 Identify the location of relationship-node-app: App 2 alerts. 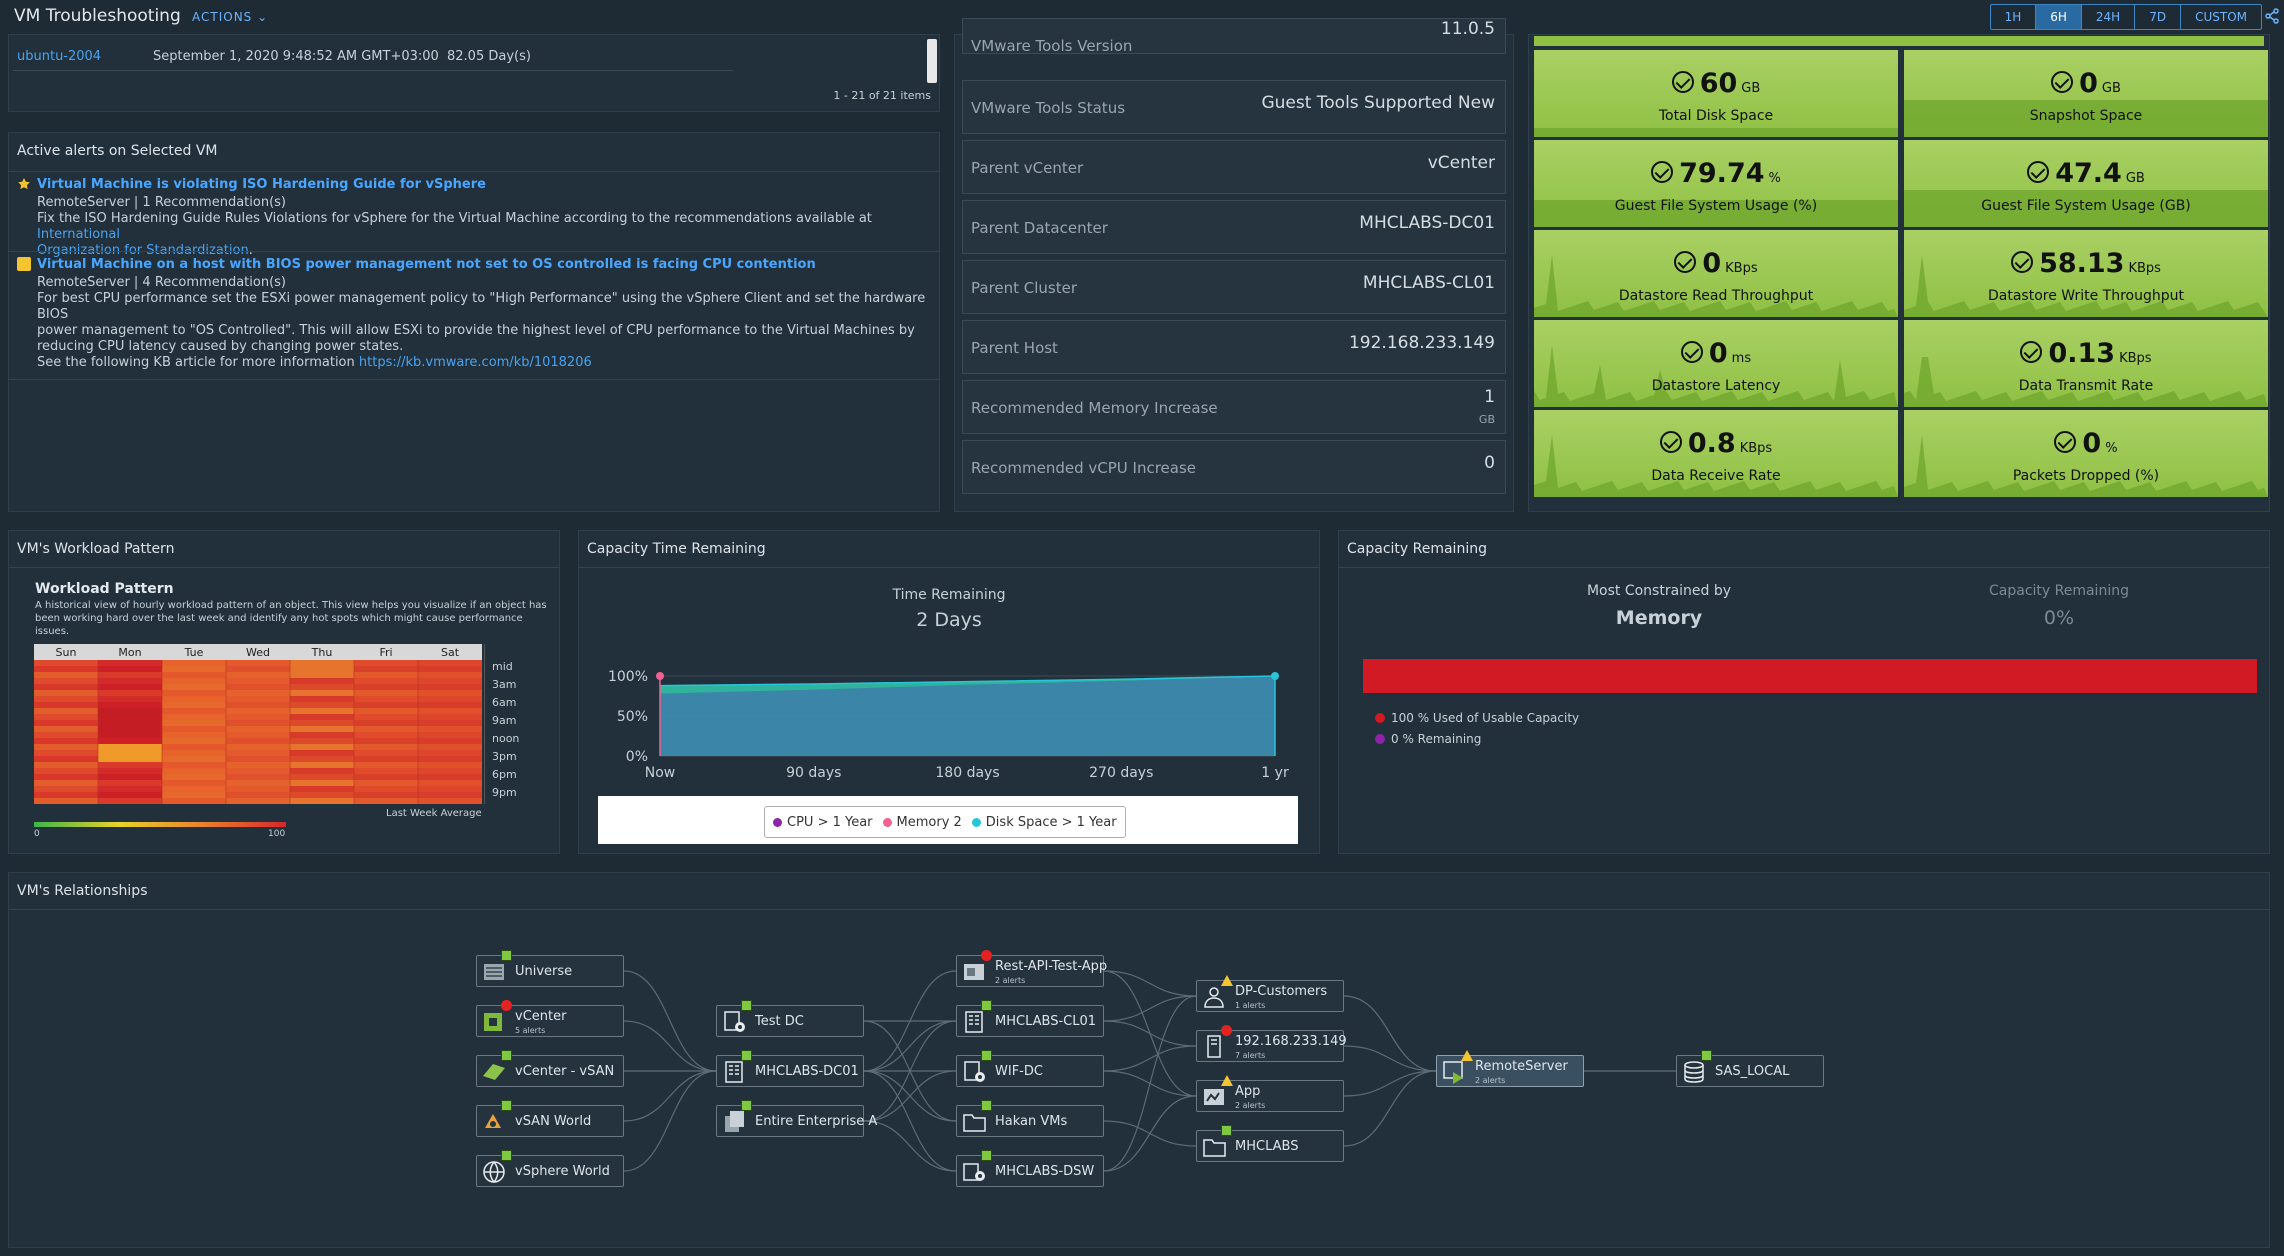
(1270, 1093).